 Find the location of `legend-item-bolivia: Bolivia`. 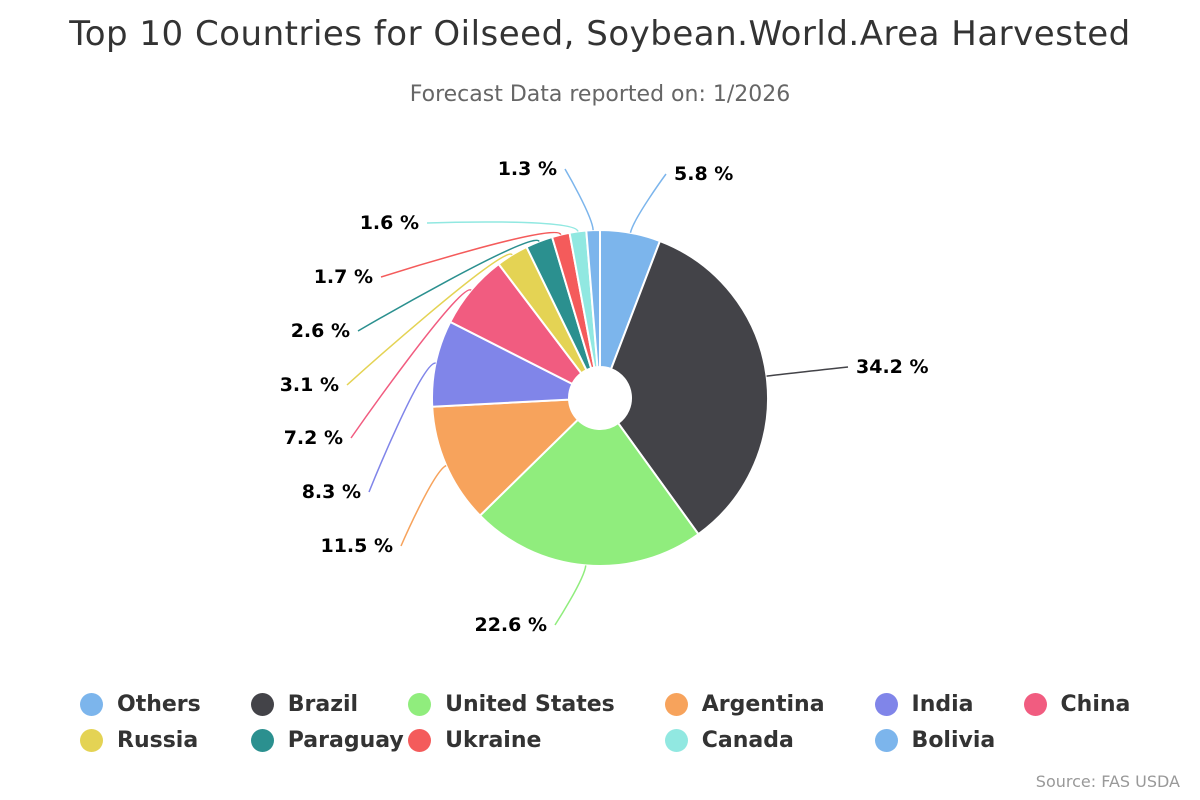

legend-item-bolivia: Bolivia is located at coordinates (935, 740).